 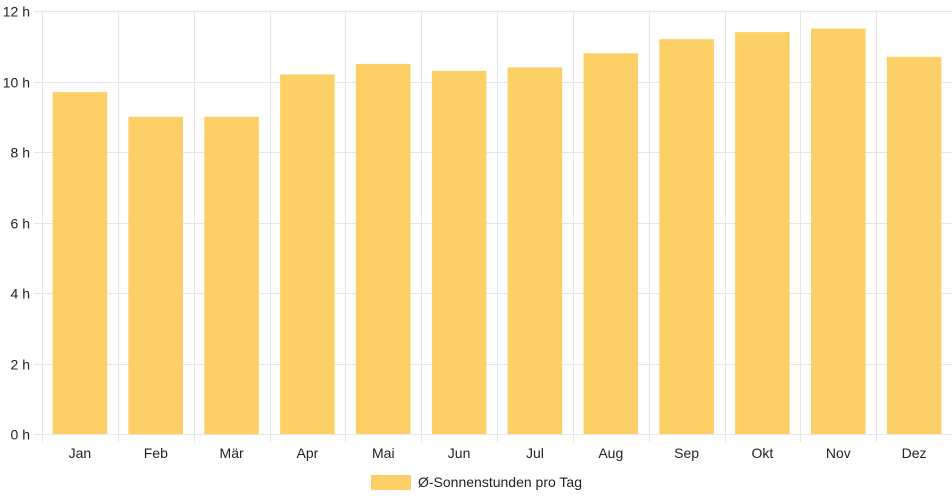 What do you see at coordinates (156, 453) in the screenshot?
I see `x-tick-label: Feb` at bounding box center [156, 453].